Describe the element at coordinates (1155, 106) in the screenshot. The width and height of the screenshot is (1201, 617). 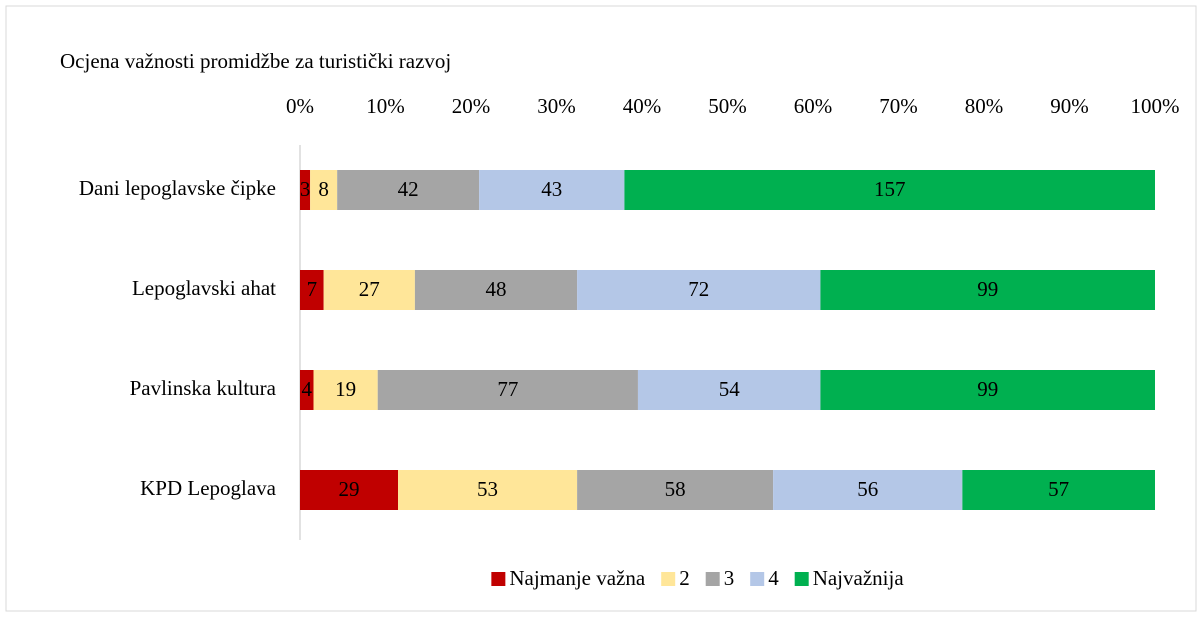
I see `x-tick-label: 100%` at that location.